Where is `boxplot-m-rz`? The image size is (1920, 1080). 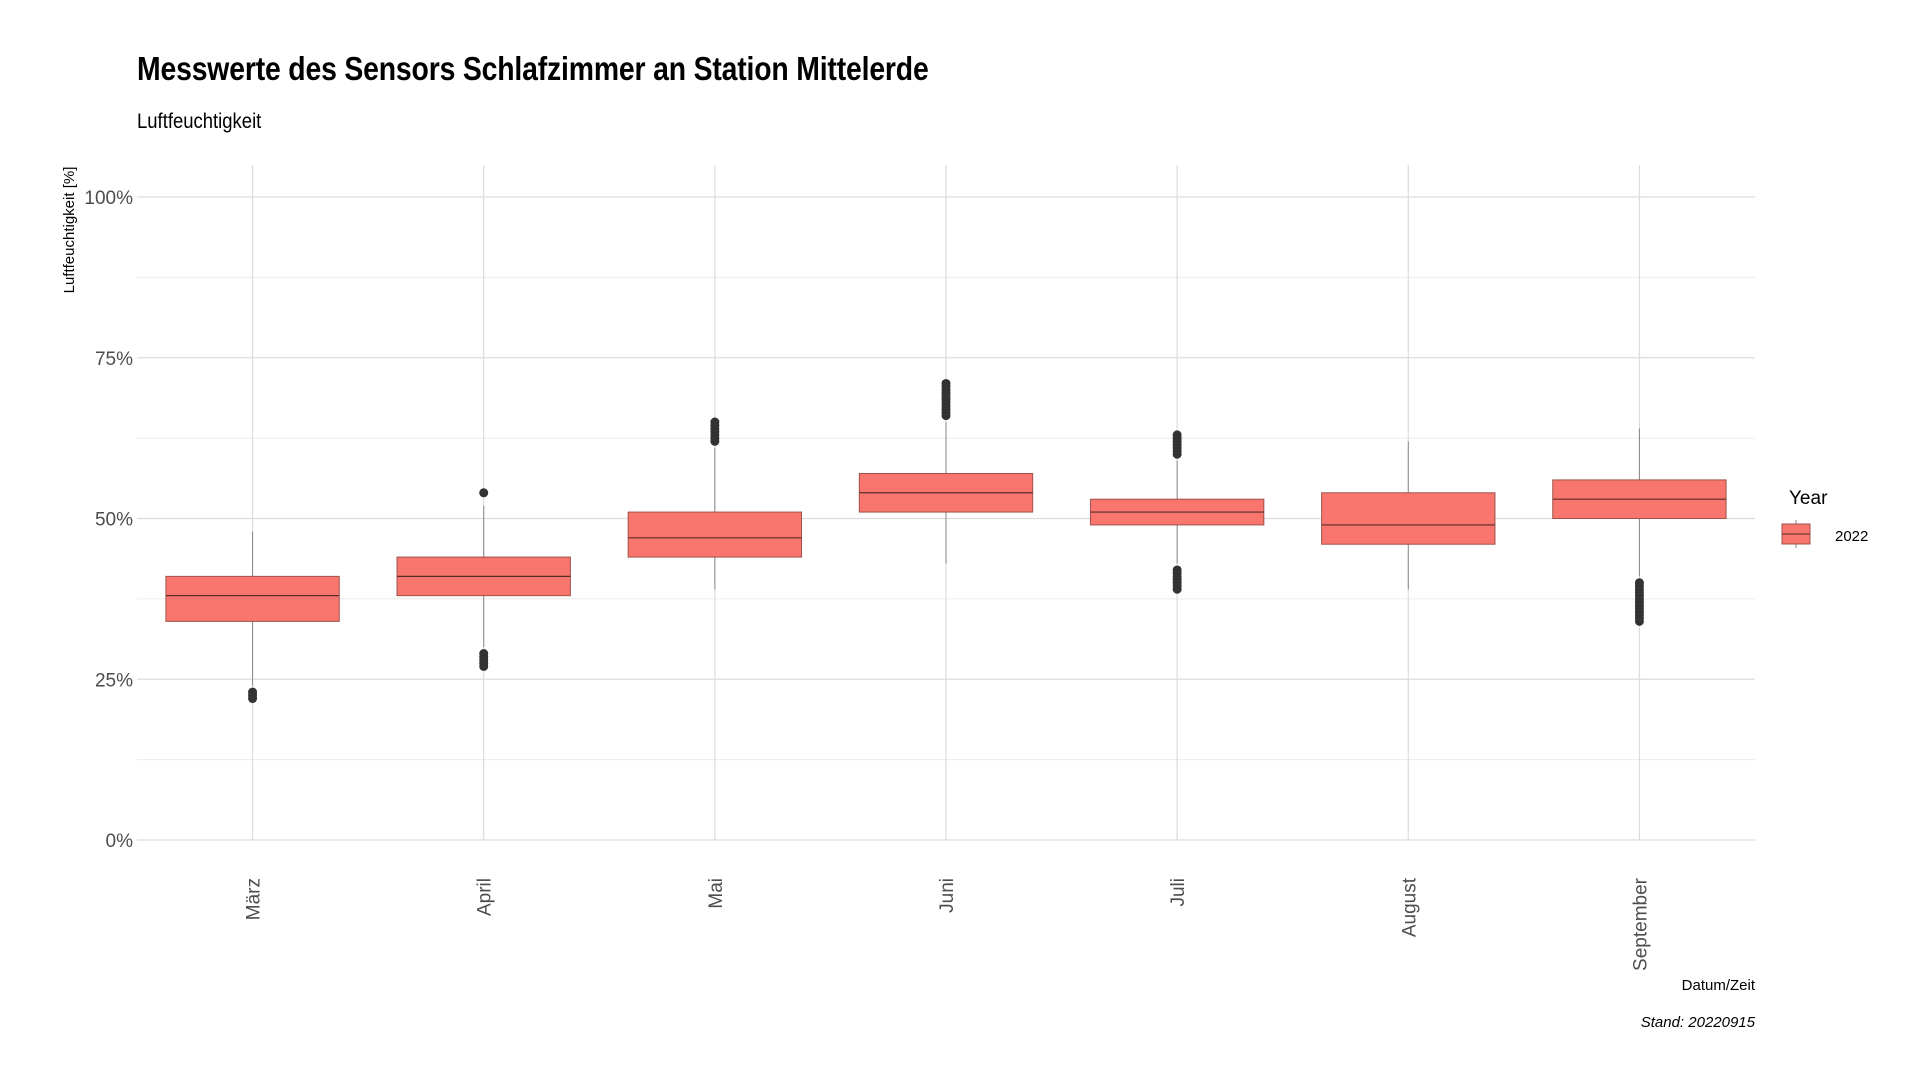 boxplot-m-rz is located at coordinates (252, 617).